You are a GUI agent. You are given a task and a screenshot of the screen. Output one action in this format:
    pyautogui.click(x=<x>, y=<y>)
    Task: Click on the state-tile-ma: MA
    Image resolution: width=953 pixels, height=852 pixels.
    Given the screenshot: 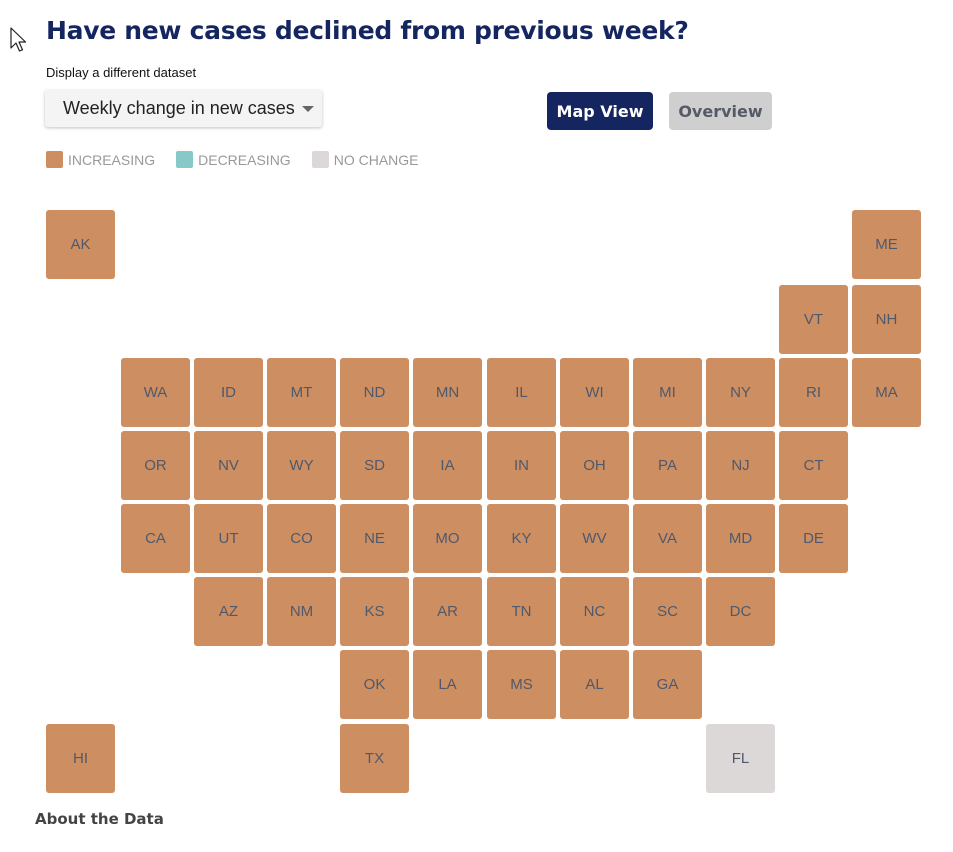 What is the action you would take?
    pyautogui.click(x=886, y=392)
    